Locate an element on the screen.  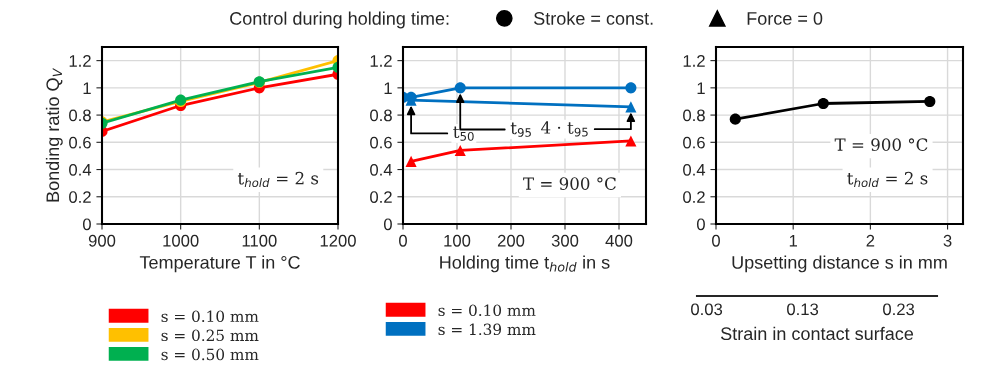
x-tick-label: 1200 is located at coordinates (338, 240).